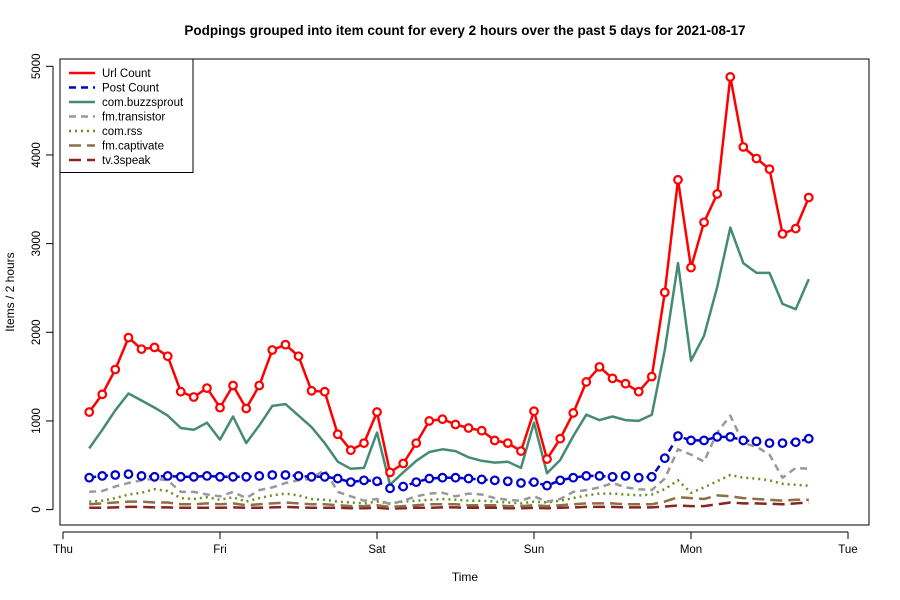 This screenshot has height=600, width=900. What do you see at coordinates (37, 155) in the screenshot?
I see `y-tick-label: 4000` at bounding box center [37, 155].